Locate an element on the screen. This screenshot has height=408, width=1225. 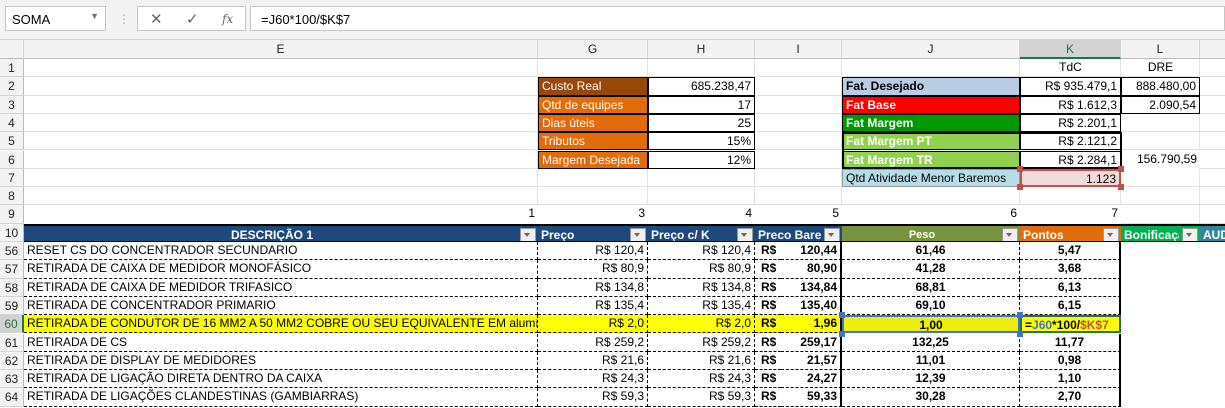
column-header-k: K is located at coordinates (1070, 49).